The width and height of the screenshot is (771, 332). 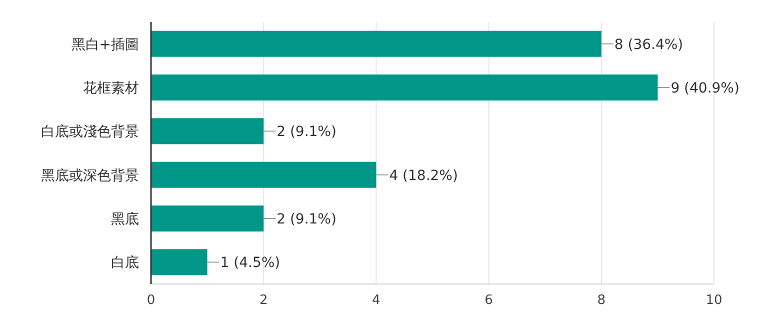 I want to click on y-tick-label: 黑白+插圖, so click(x=105, y=44).